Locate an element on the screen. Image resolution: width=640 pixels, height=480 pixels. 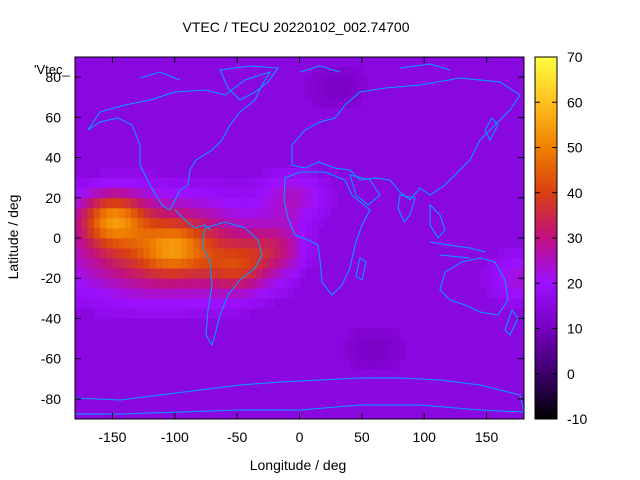
coastline-central-america is located at coordinates (192, 220).